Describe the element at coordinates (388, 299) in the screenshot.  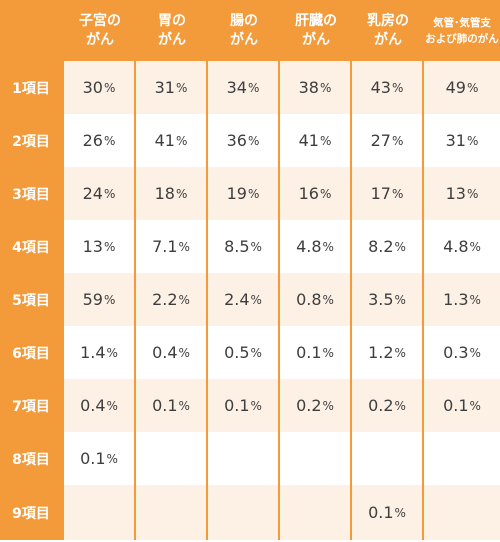
I see `table-cell: 3.5%` at that location.